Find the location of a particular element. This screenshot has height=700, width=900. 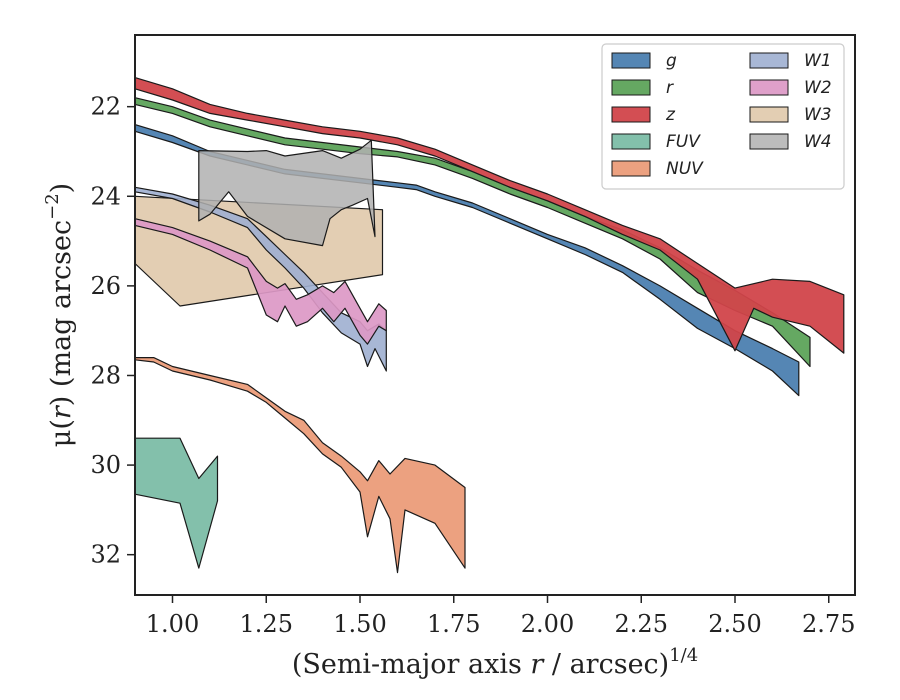

legend-label-r: r is located at coordinates (670, 88).